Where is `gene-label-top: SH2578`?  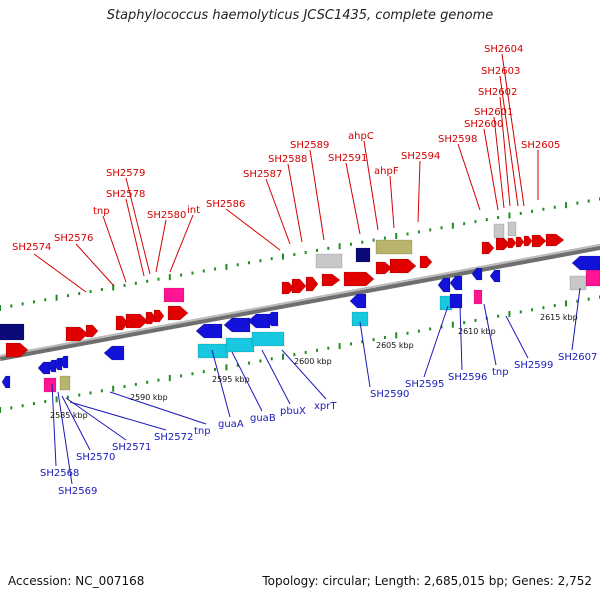 gene-label-top: SH2578 is located at coordinates (125, 194).